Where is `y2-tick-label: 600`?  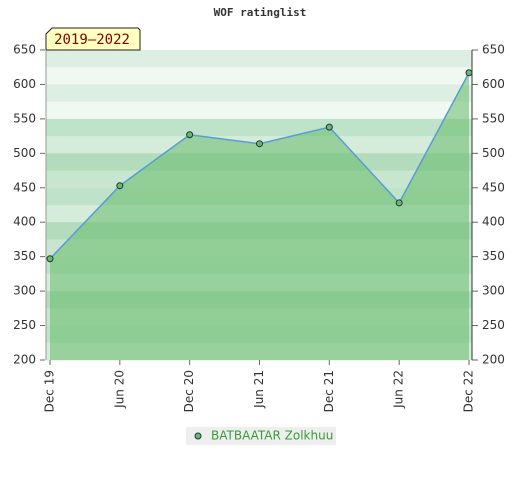
y2-tick-label: 600 is located at coordinates (493, 84).